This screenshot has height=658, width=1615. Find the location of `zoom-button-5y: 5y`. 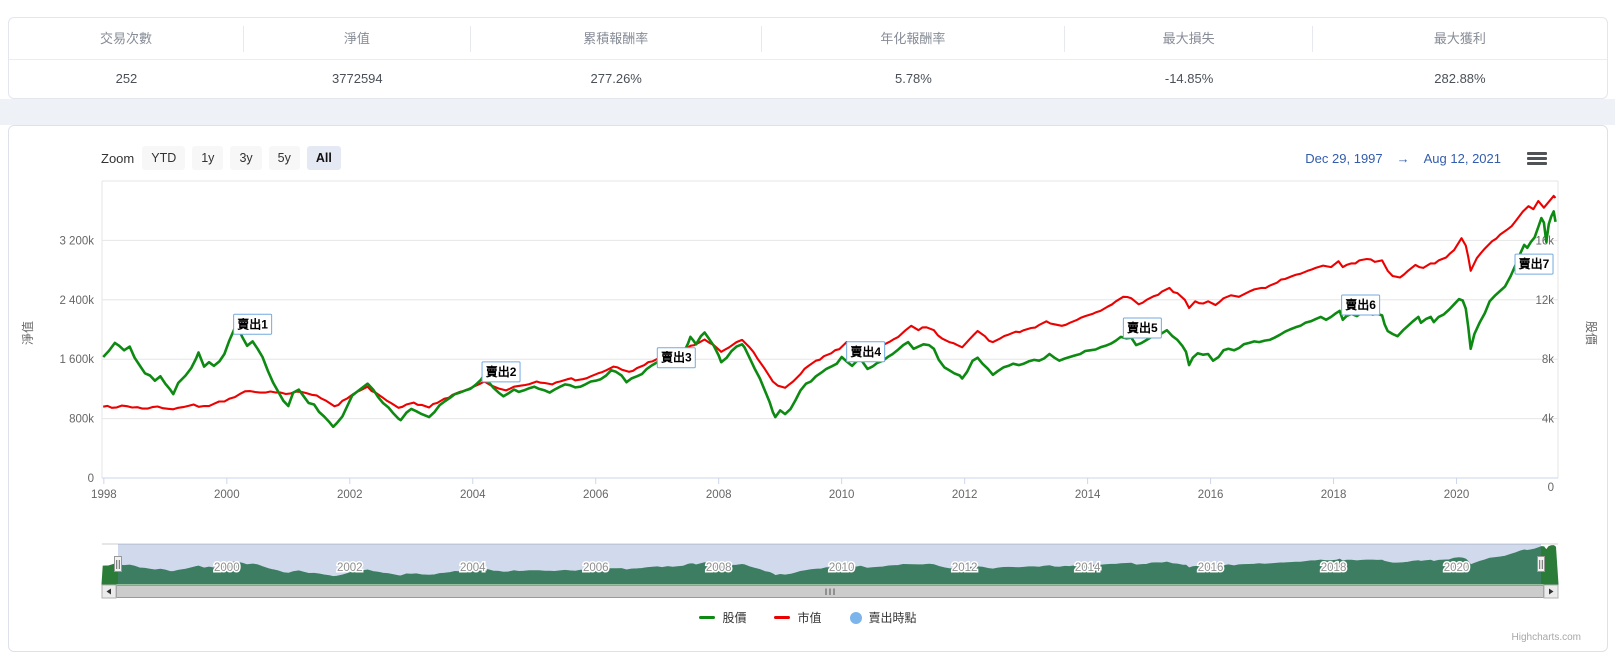

zoom-button-5y: 5y is located at coordinates (284, 158).